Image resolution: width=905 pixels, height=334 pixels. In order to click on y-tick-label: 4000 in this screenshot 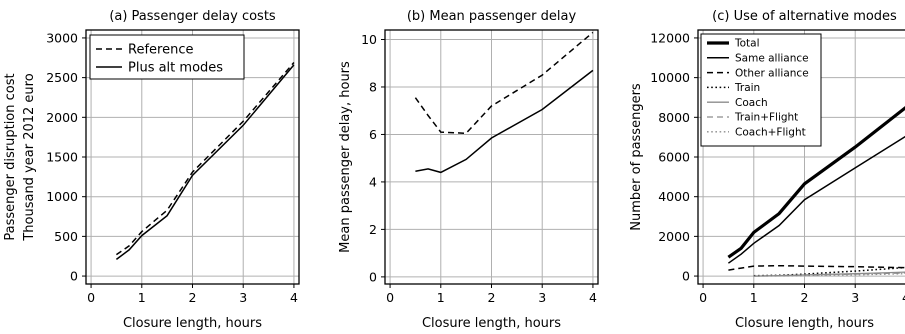, I will do `click(674, 196)`.